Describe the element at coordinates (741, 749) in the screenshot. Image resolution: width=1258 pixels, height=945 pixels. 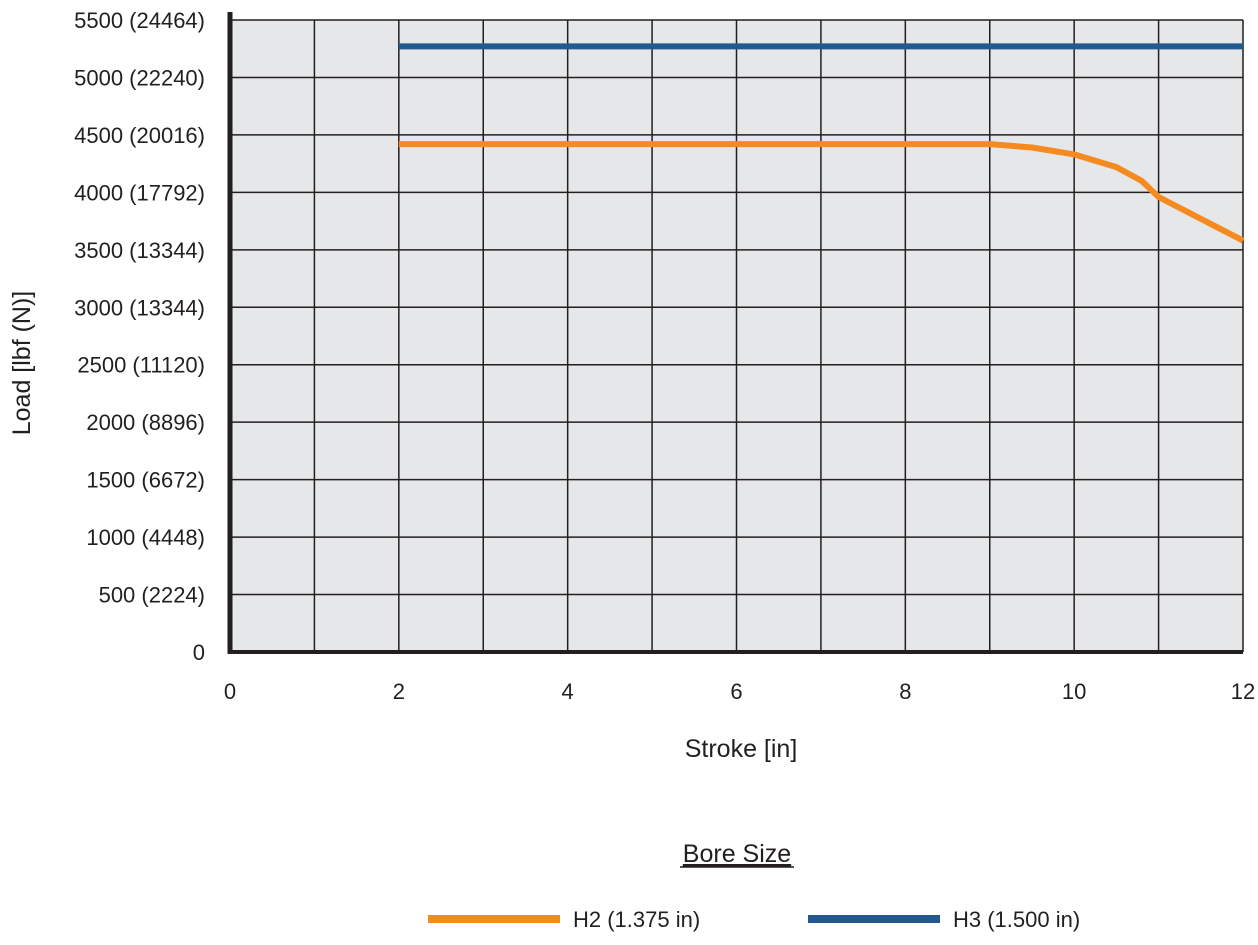
I see `x-axis-title: Stroke [in]` at that location.